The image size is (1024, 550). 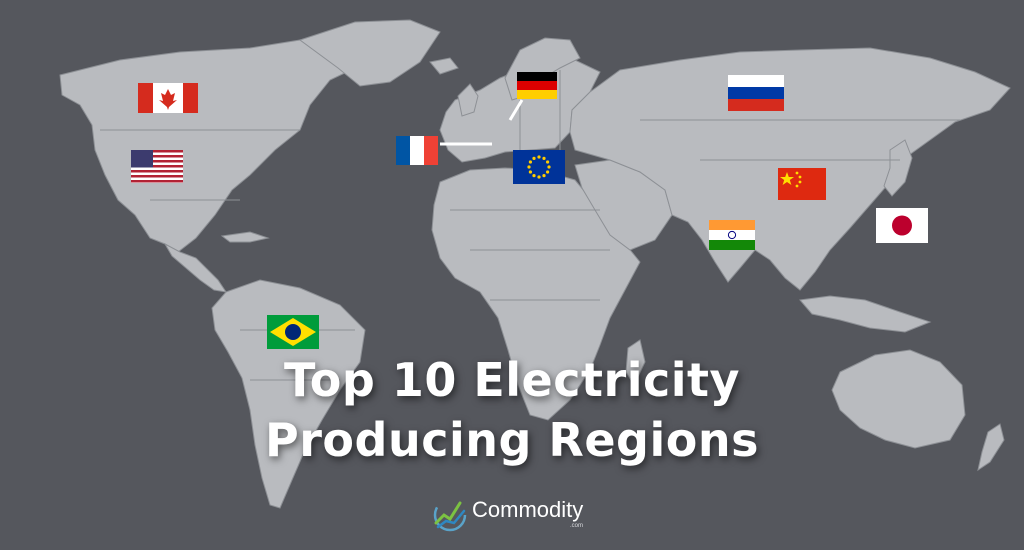 What do you see at coordinates (417, 150) in the screenshot?
I see `france-flag-icon` at bounding box center [417, 150].